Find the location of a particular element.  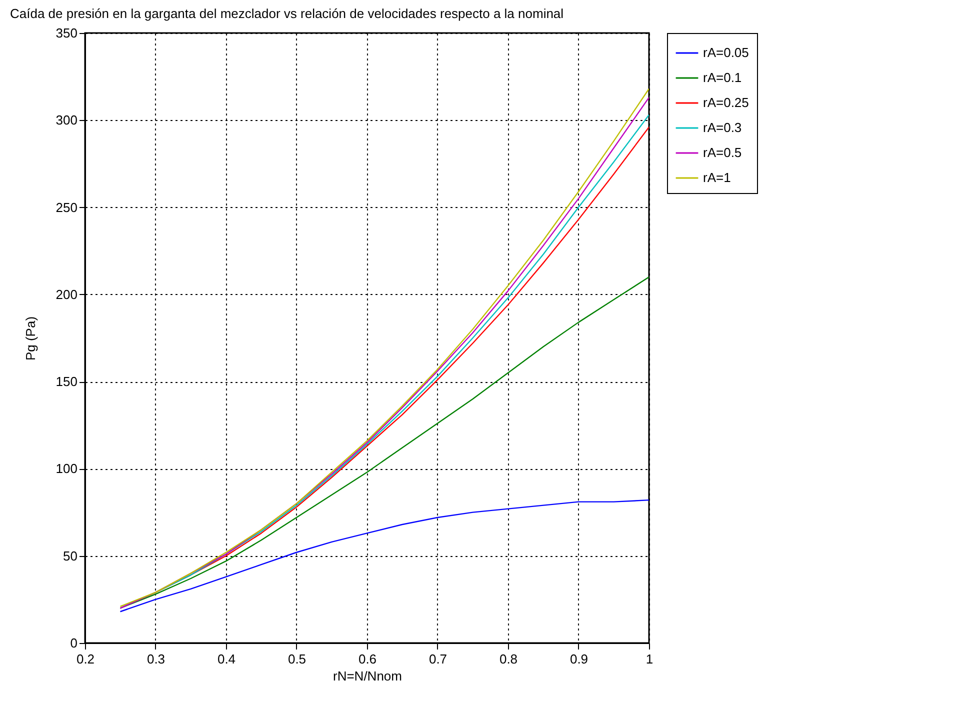

y-tick-label: 350 is located at coordinates (67, 33).